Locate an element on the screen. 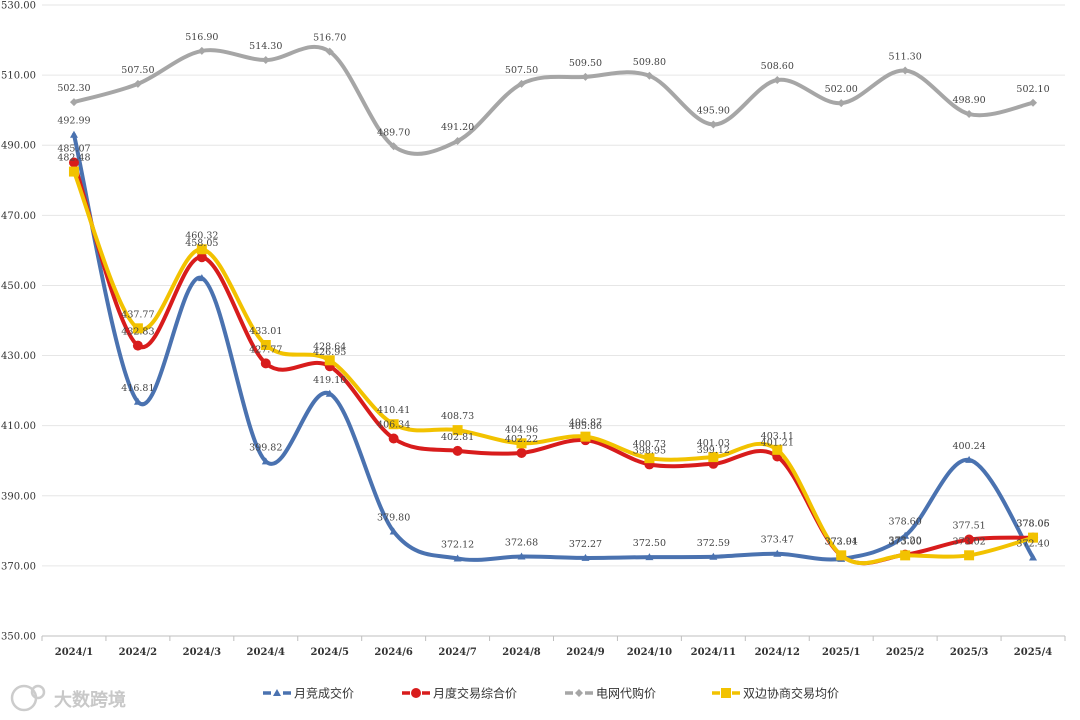 This screenshot has height=720, width=1080. data-label: 406.34 is located at coordinates (393, 424).